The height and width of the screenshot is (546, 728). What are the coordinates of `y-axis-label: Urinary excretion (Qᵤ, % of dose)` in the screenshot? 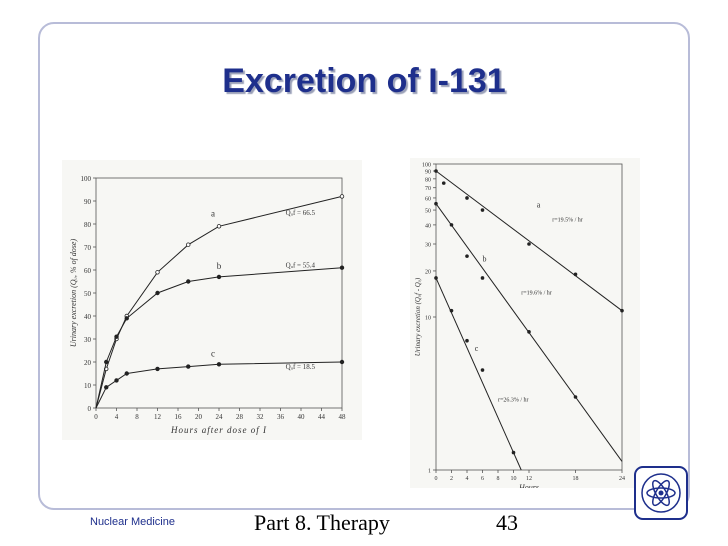 It's located at (73, 293).